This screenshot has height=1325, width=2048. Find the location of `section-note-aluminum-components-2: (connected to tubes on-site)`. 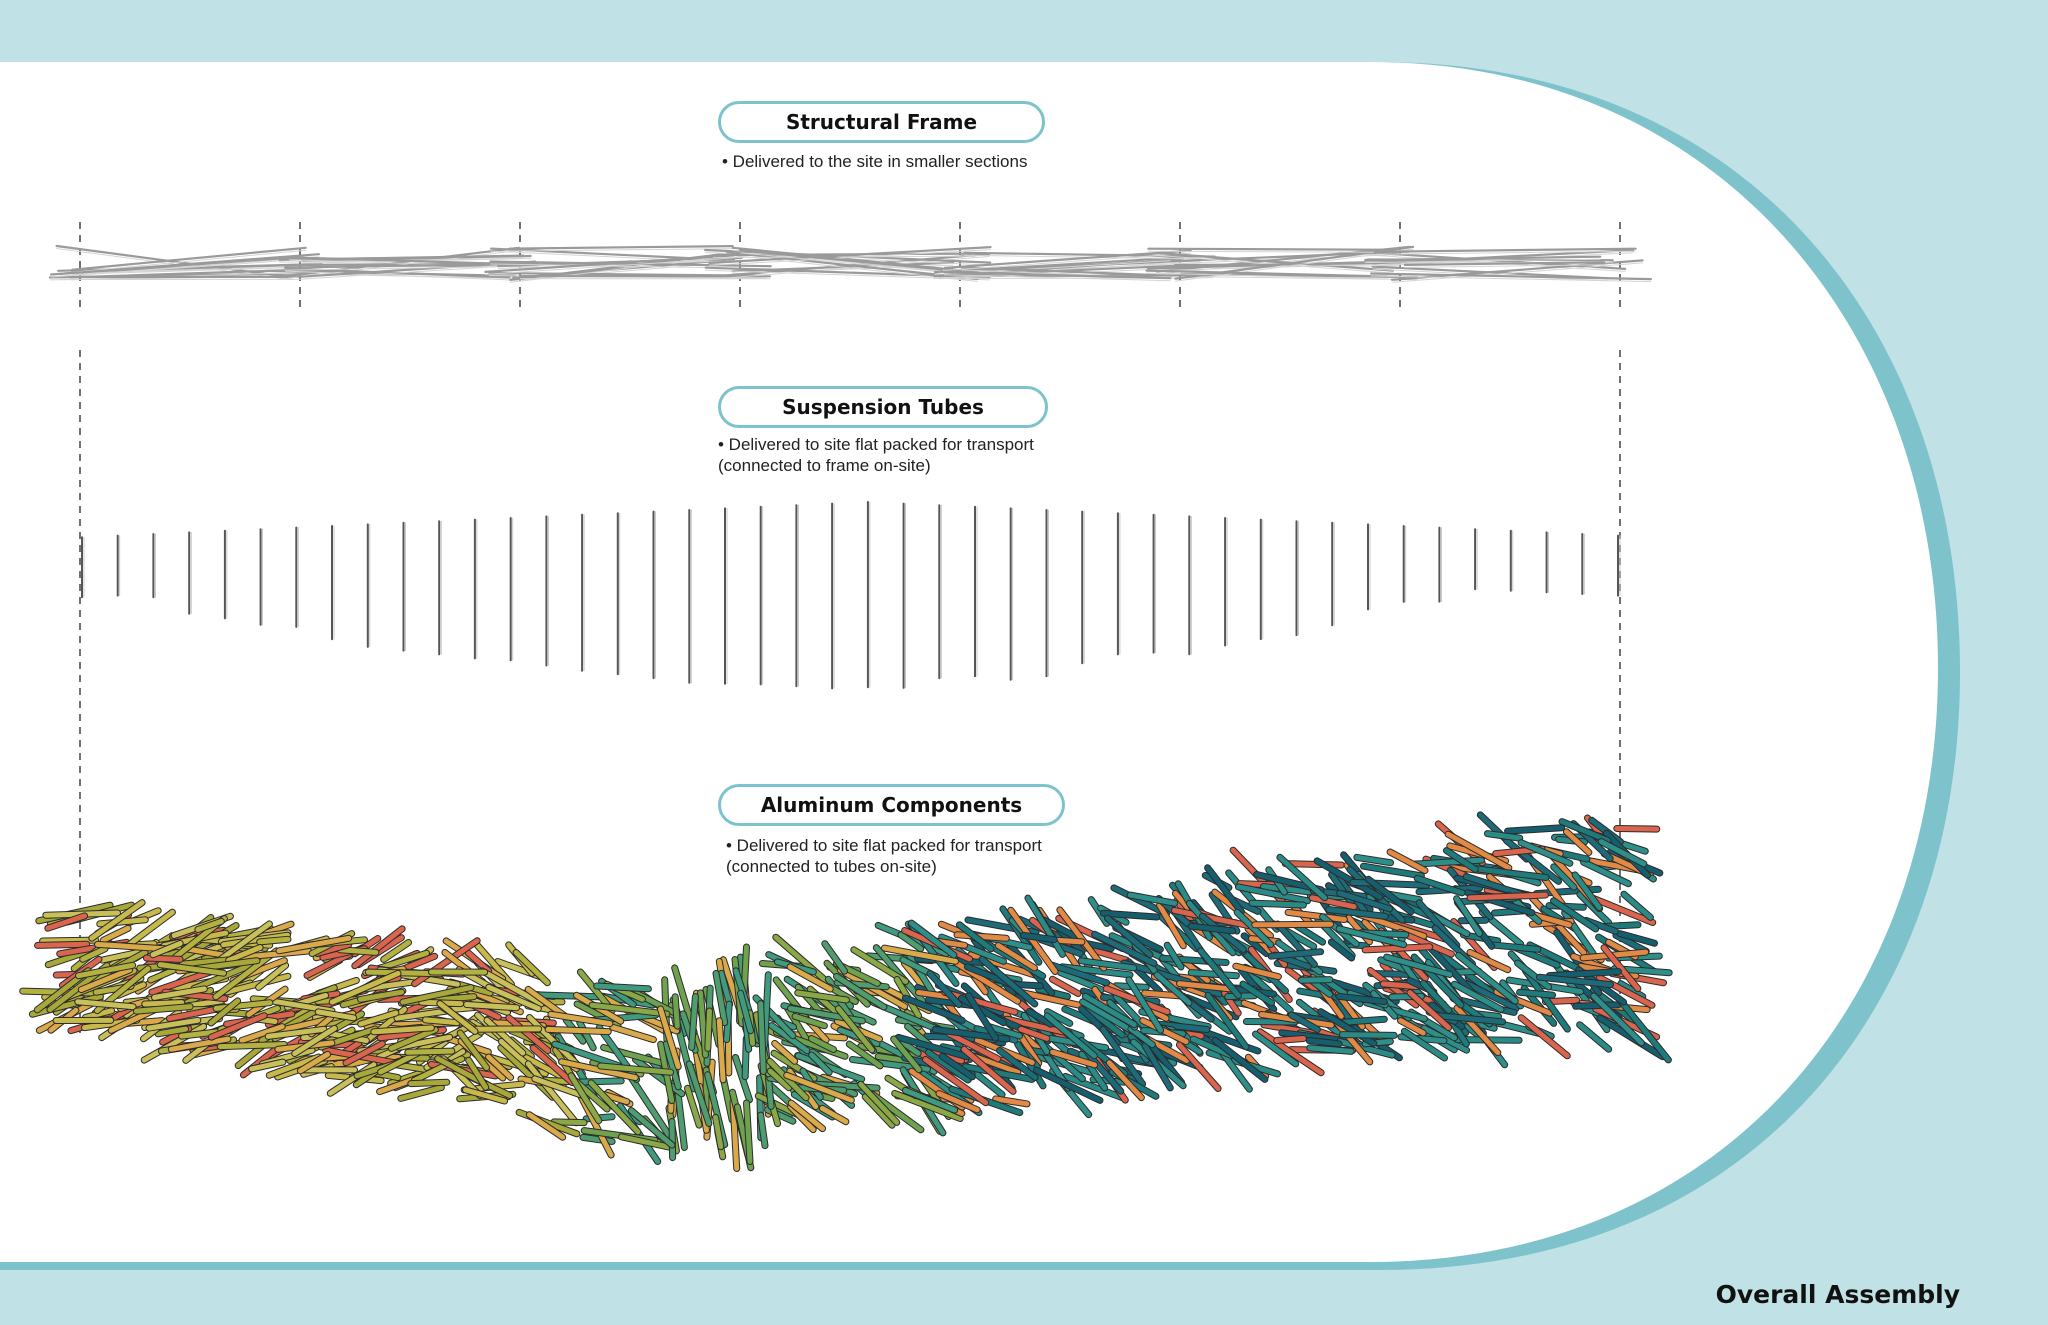

section-note-aluminum-components-2: (connected to tubes on-site) is located at coordinates (831, 866).